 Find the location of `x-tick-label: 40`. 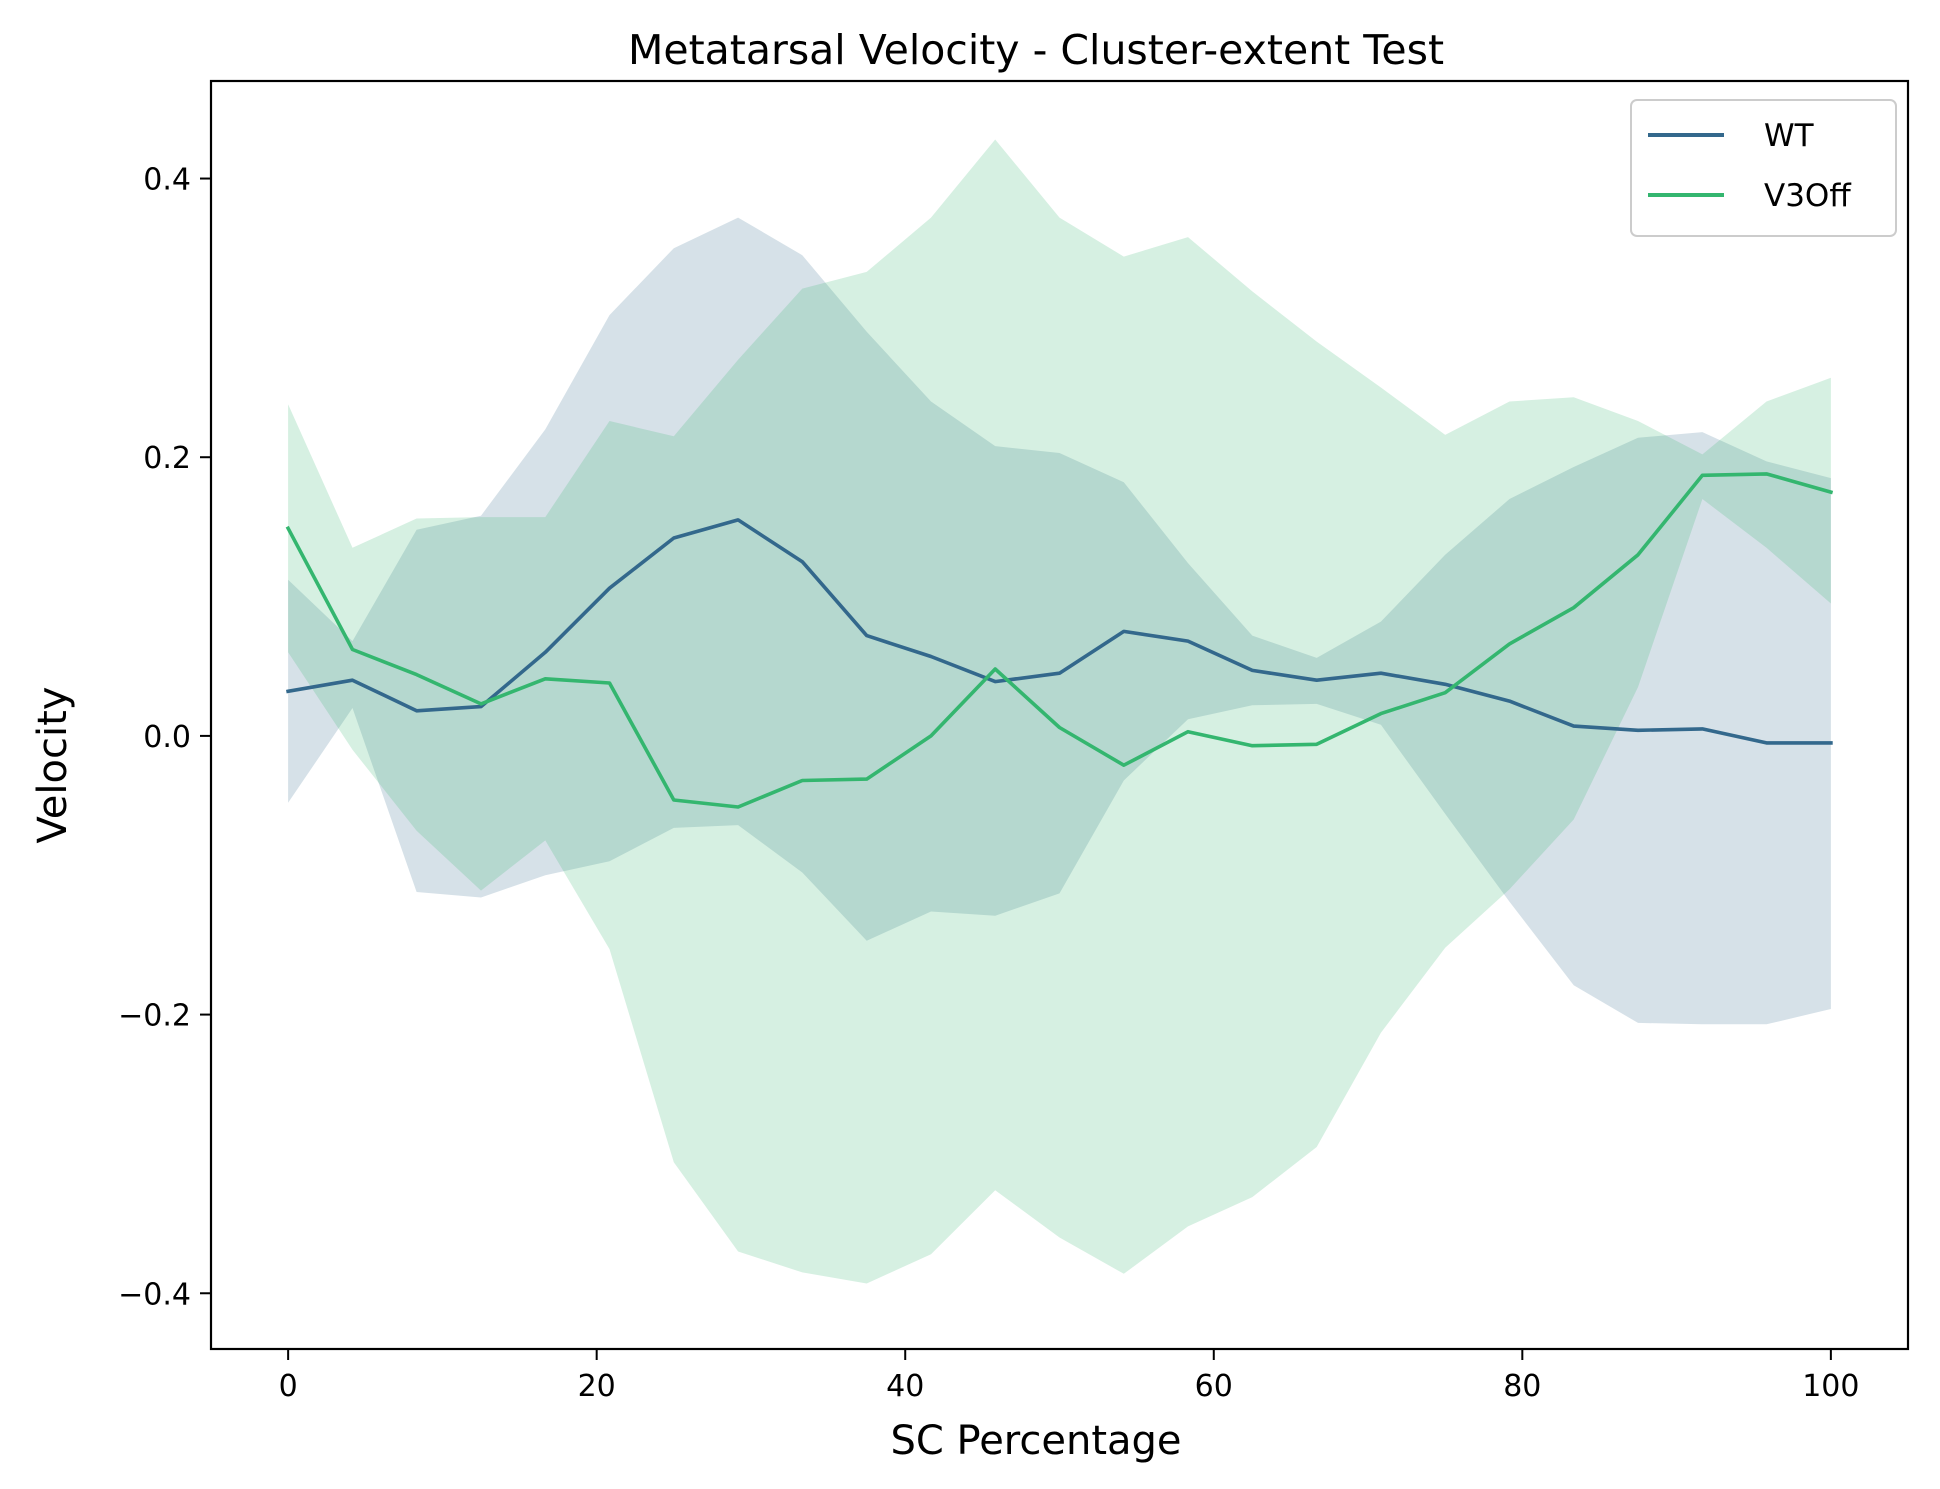

x-tick-label: 40 is located at coordinates (905, 1386).